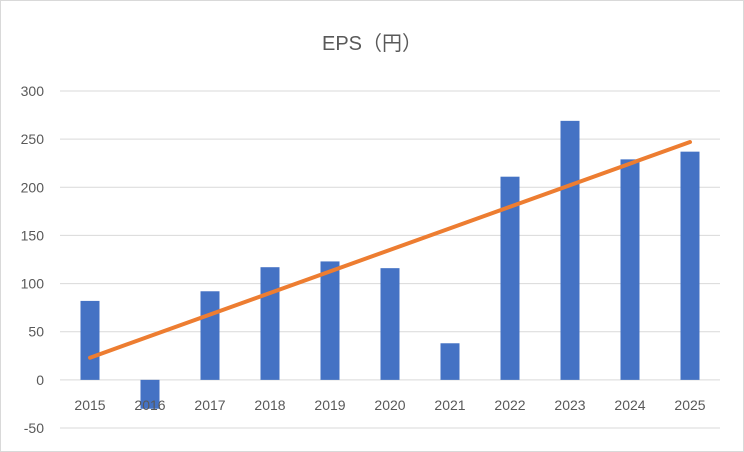  What do you see at coordinates (149, 405) in the screenshot?
I see `x-tick-label: 2016` at bounding box center [149, 405].